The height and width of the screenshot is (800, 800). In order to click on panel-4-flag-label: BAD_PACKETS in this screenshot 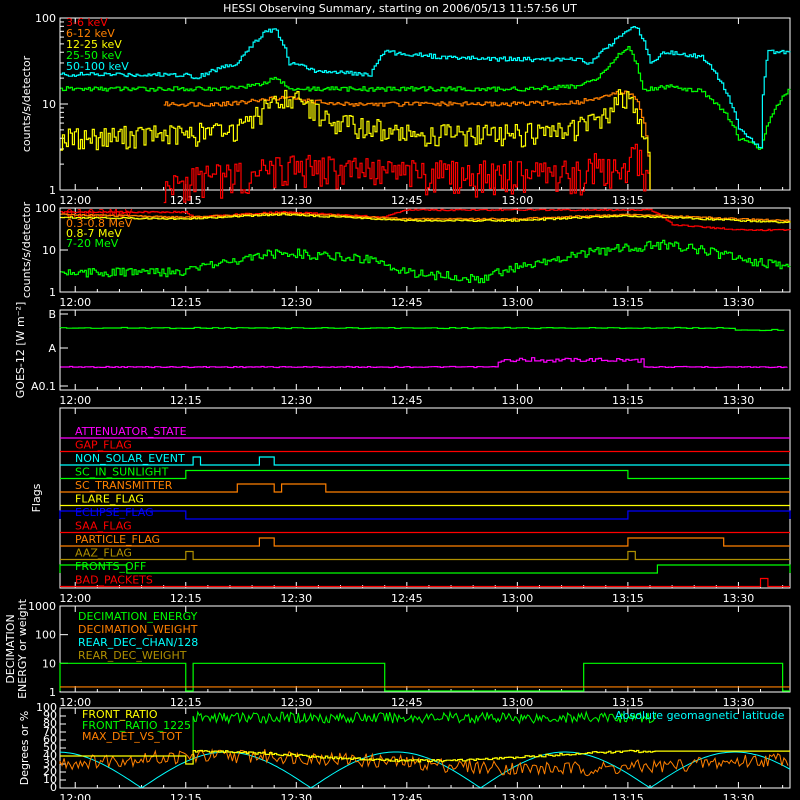, I will do `click(114, 580)`.